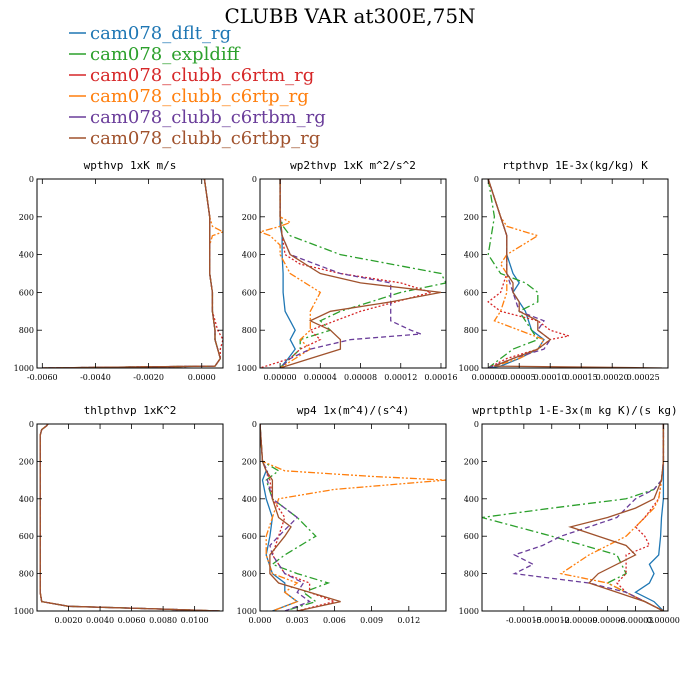  Describe the element at coordinates (195, 620) in the screenshot. I see `x-tick-label: 0.0100` at that location.